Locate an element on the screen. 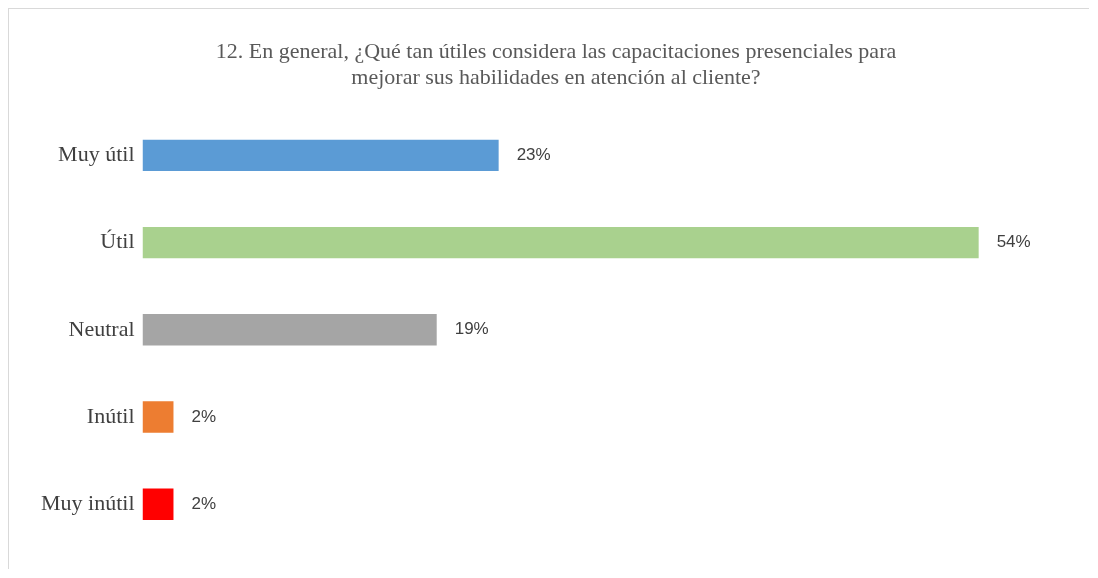 Image resolution: width=1098 pixels, height=578 pixels. chart-title: 12. En general, ¿Qué tan útiles considera las capacitaciones presenciales para mejorar sus habilidades en atención al cliente? is located at coordinates (556, 63).